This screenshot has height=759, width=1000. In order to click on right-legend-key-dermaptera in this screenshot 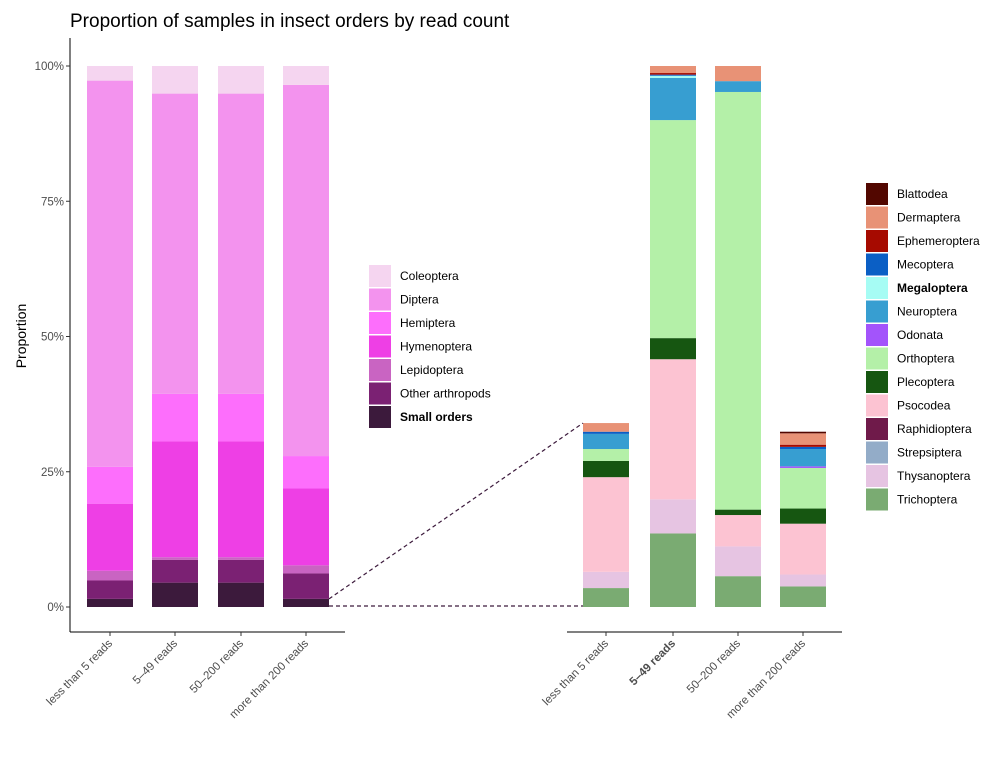, I will do `click(877, 217)`.